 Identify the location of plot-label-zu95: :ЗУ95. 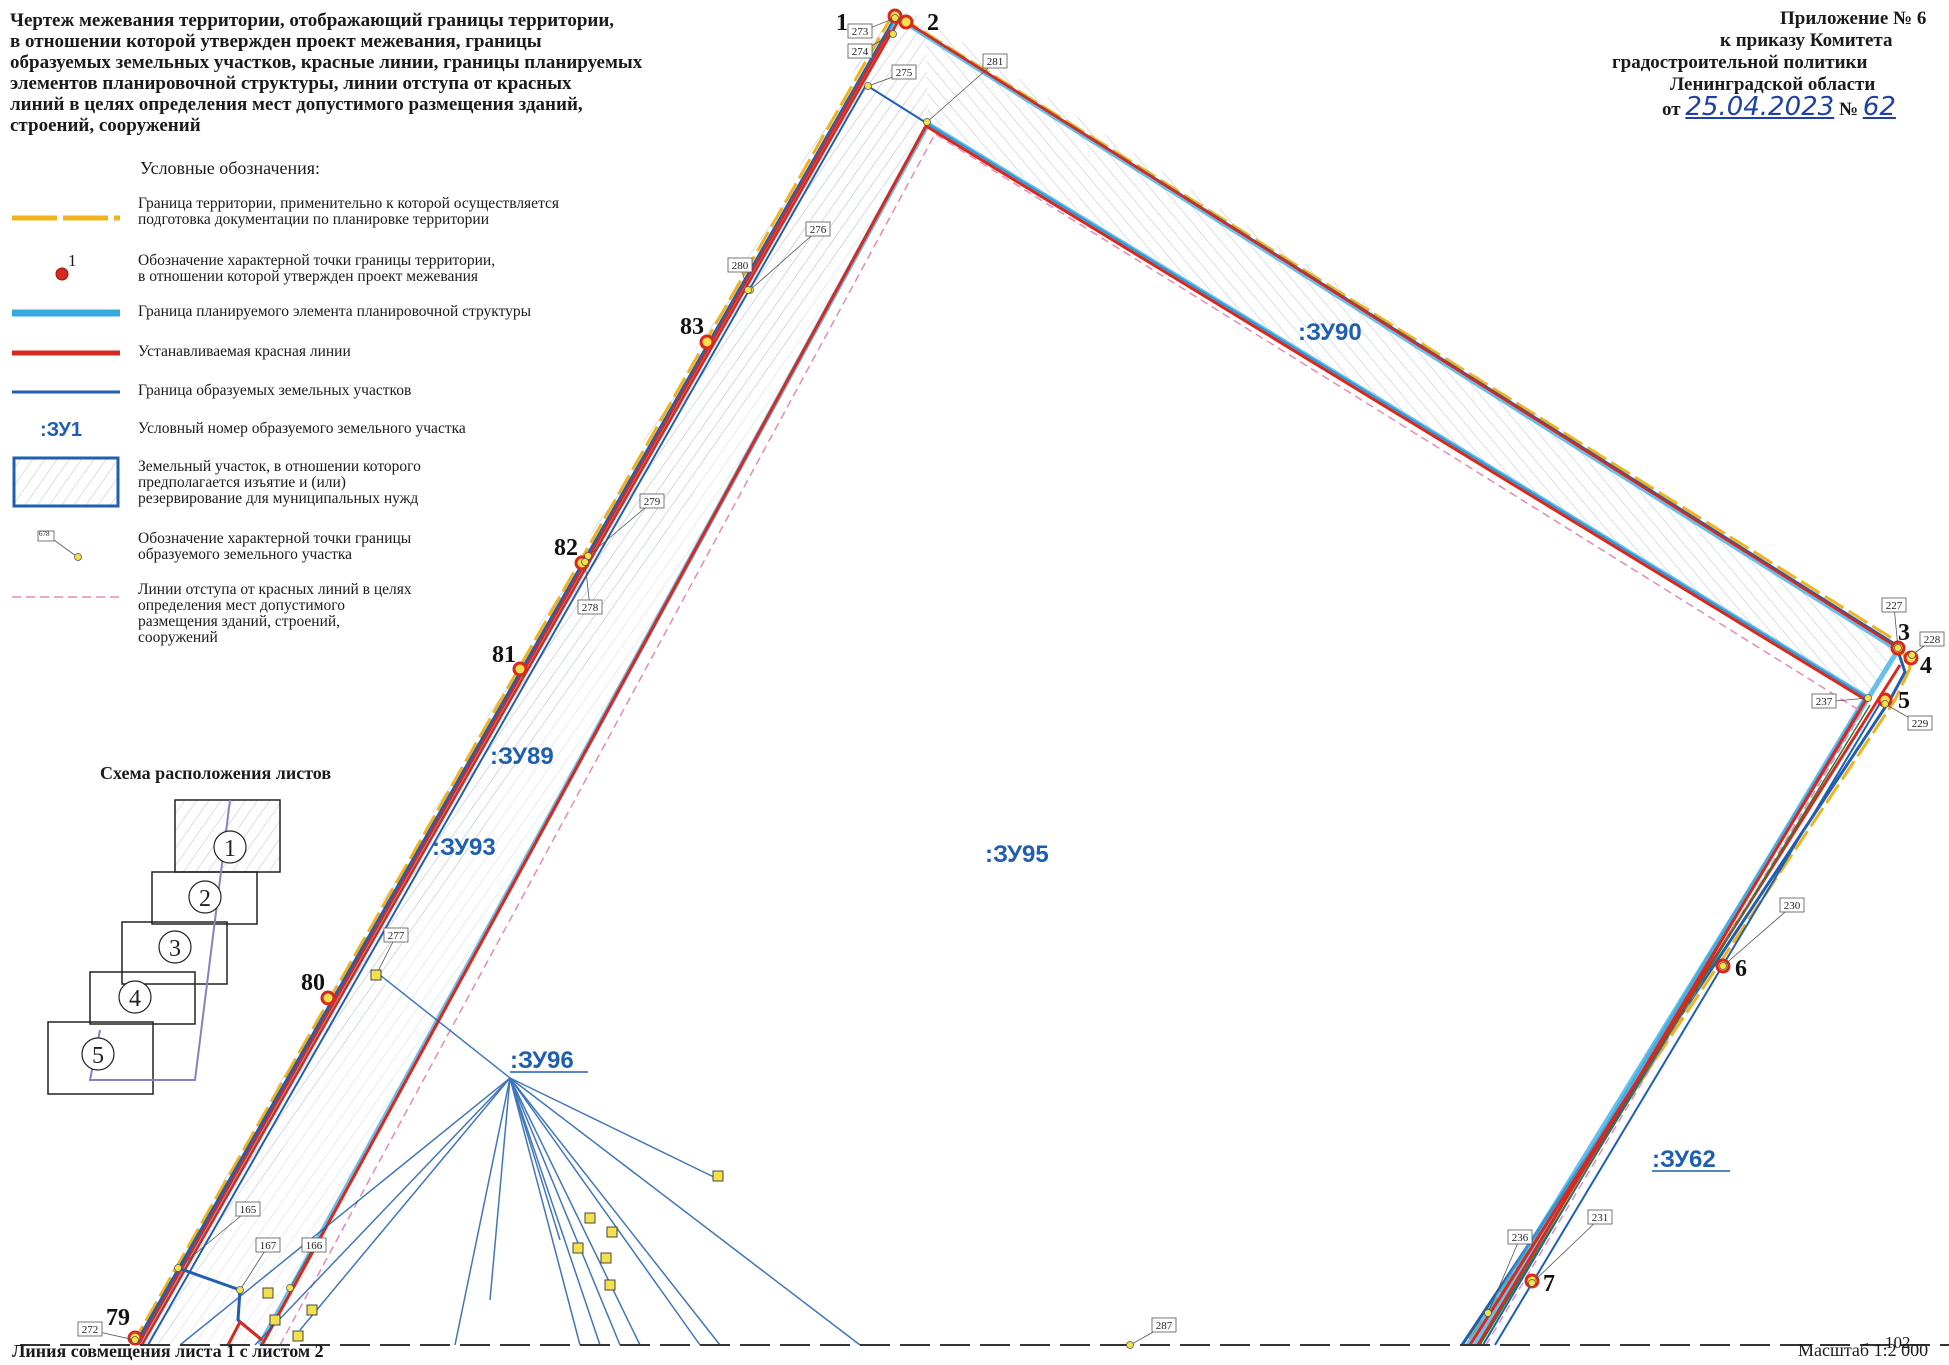
(1017, 854).